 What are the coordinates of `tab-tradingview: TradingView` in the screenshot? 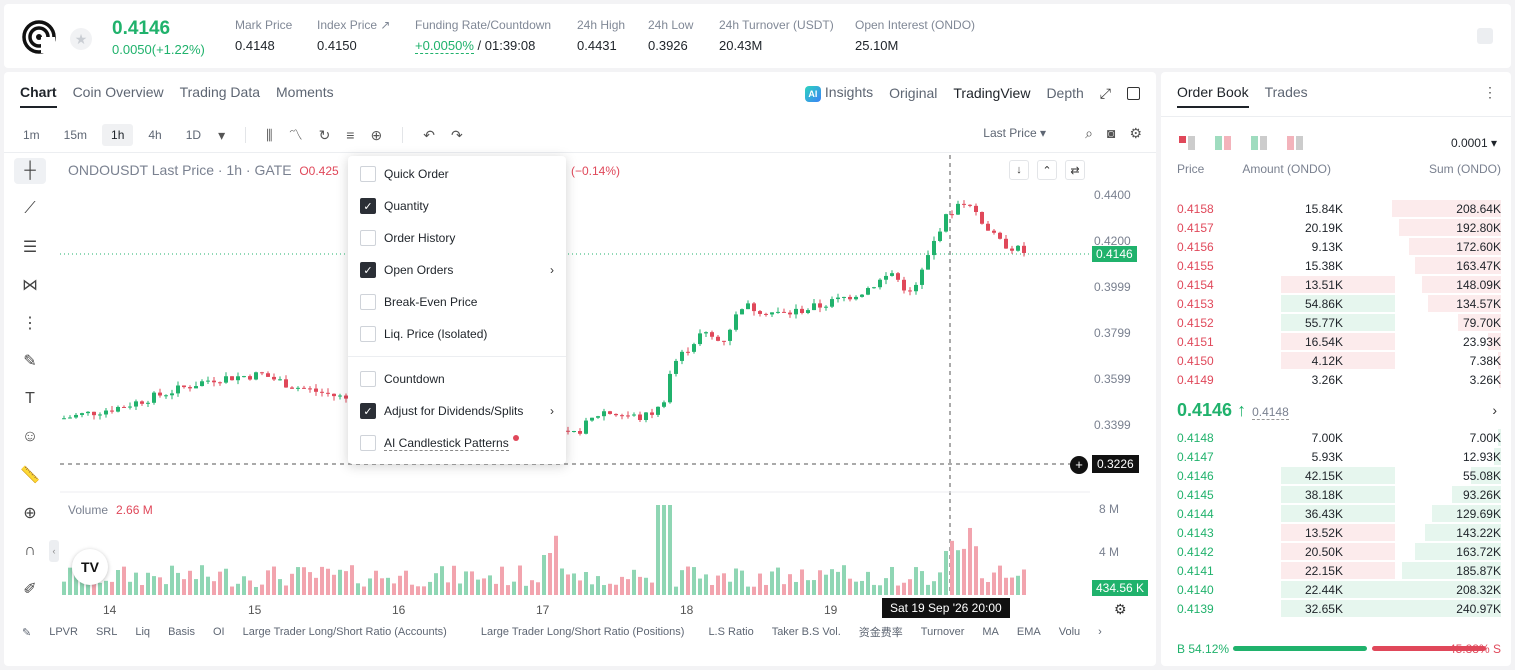 It's located at (992, 93).